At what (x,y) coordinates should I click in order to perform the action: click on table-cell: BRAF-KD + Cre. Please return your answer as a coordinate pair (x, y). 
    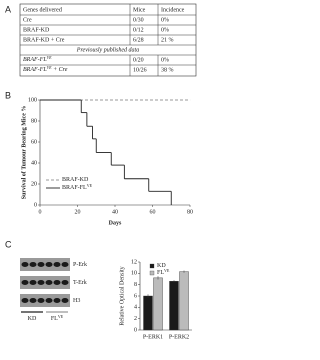
    Looking at the image, I should click on (44, 40).